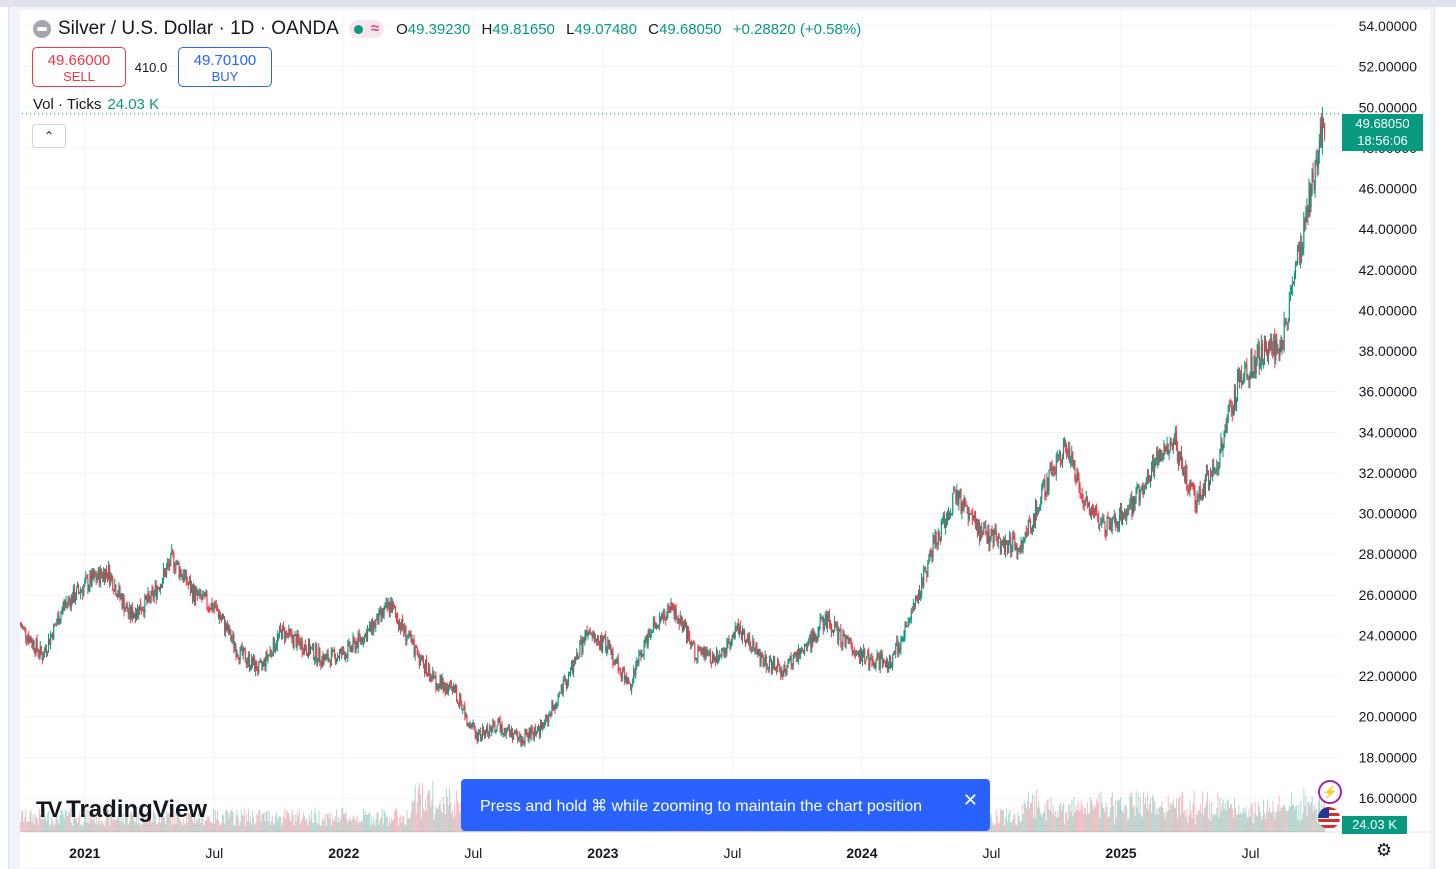 The width and height of the screenshot is (1456, 869). I want to click on buy-button: 49.70100 BUY, so click(225, 67).